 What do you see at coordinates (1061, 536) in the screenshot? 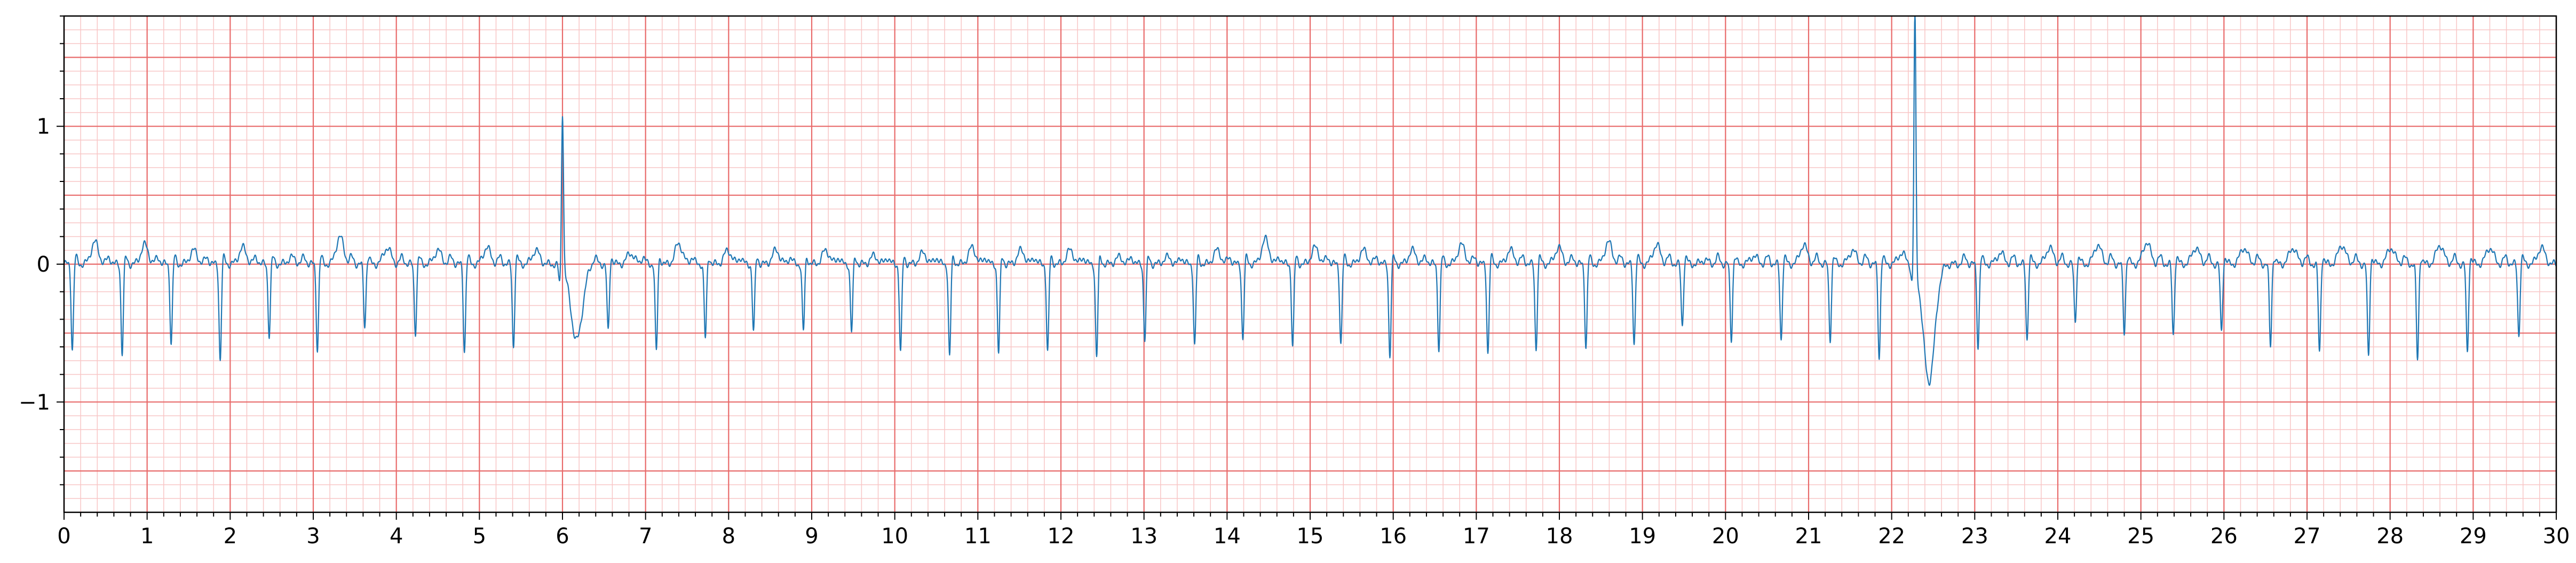
I see `x-tick-label: 12` at bounding box center [1061, 536].